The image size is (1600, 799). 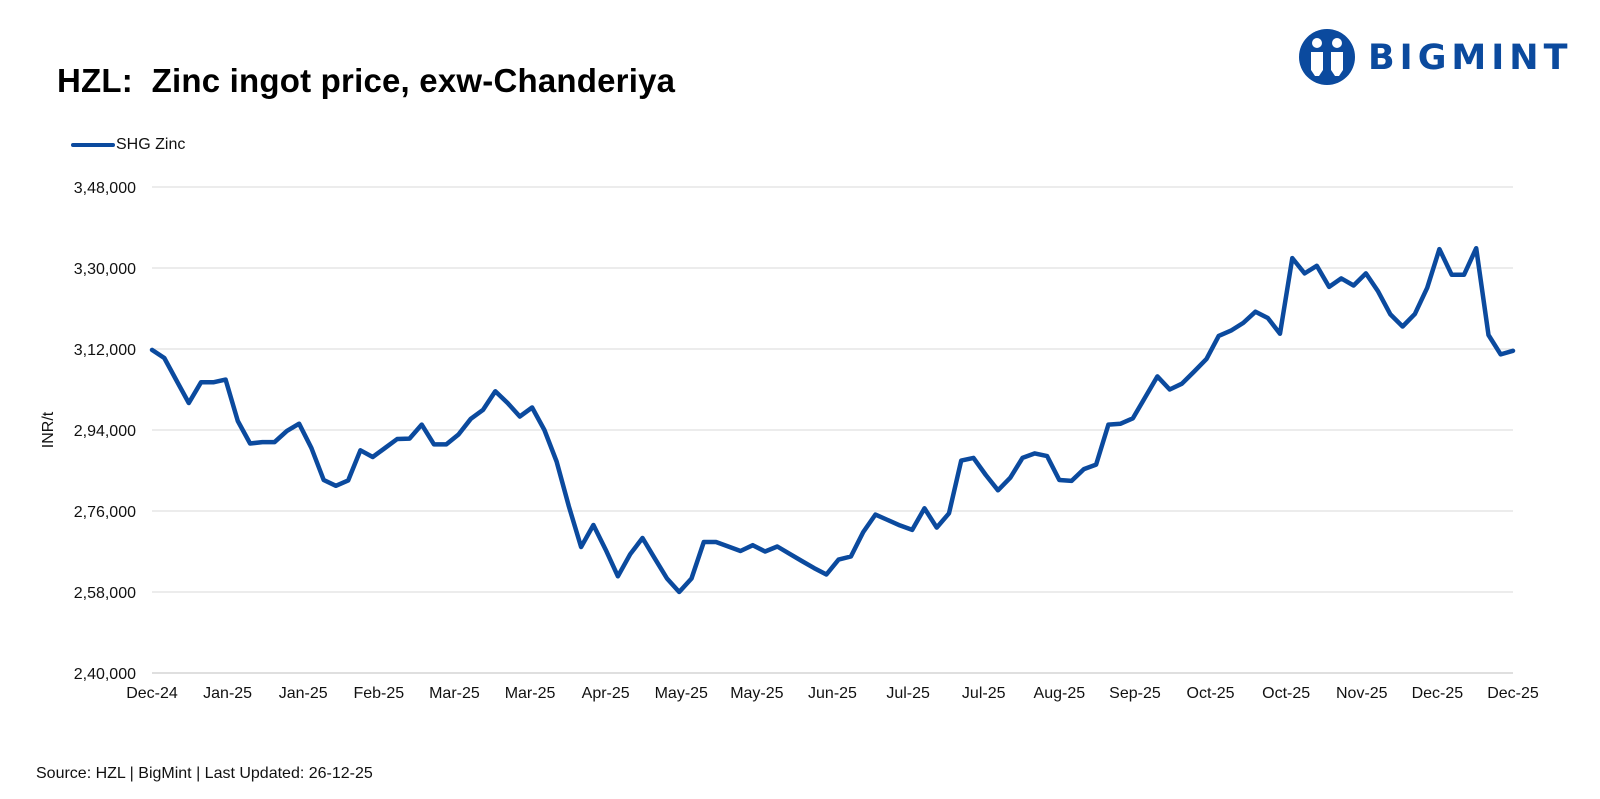 I want to click on x-tick-label: Nov-25, so click(x=1362, y=693).